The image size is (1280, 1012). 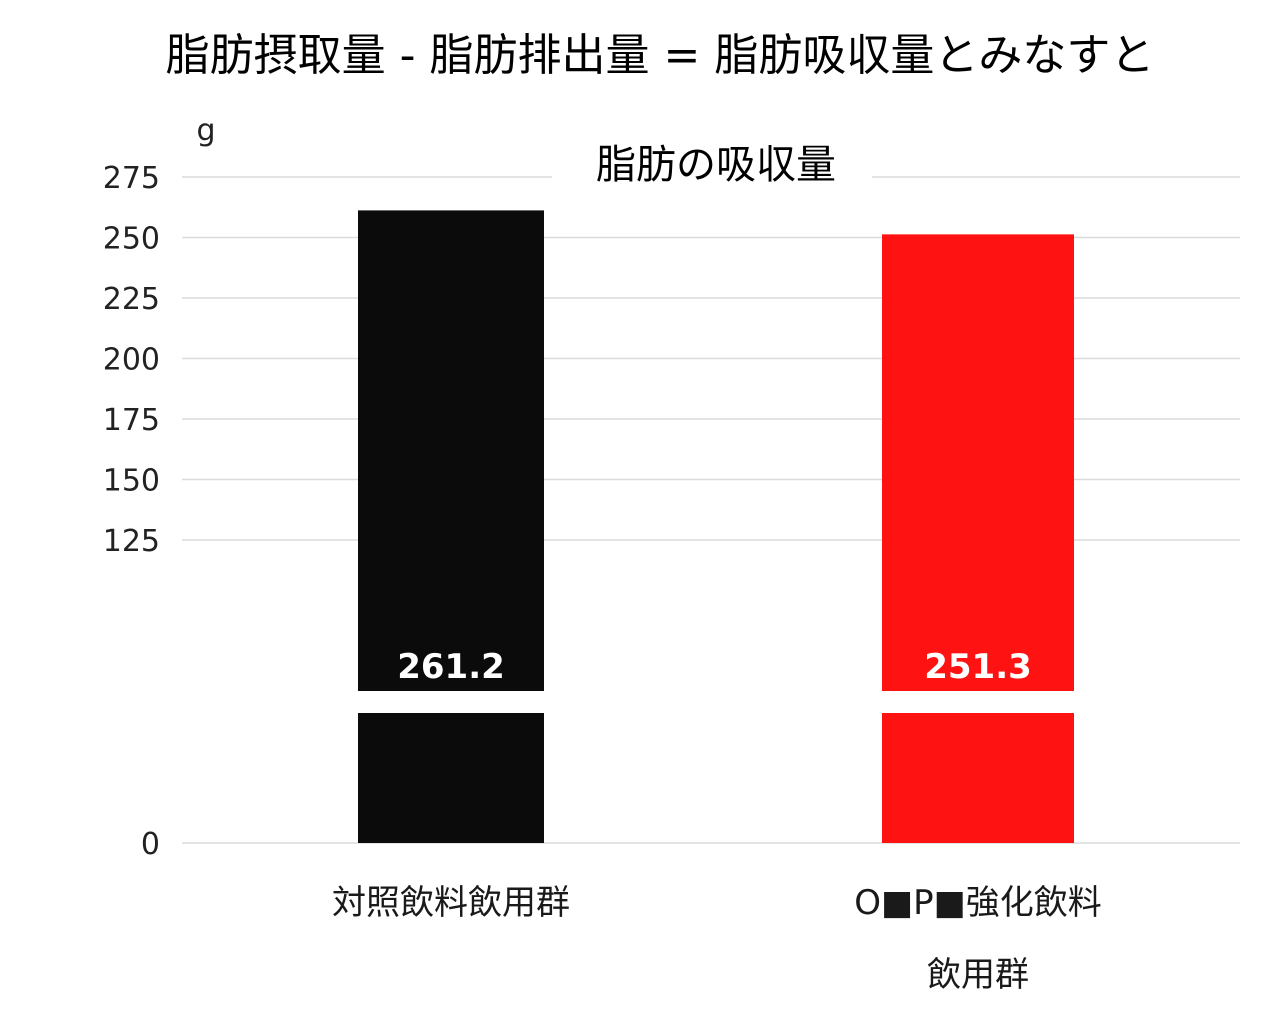 I want to click on y-tick-label: 150, so click(x=131, y=481).